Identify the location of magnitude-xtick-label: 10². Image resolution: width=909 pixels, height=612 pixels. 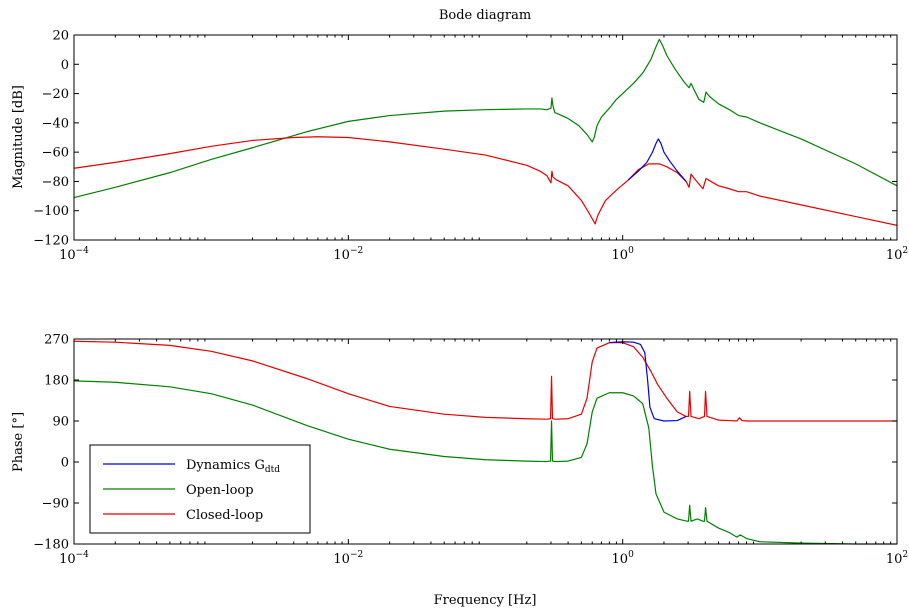
(897, 254).